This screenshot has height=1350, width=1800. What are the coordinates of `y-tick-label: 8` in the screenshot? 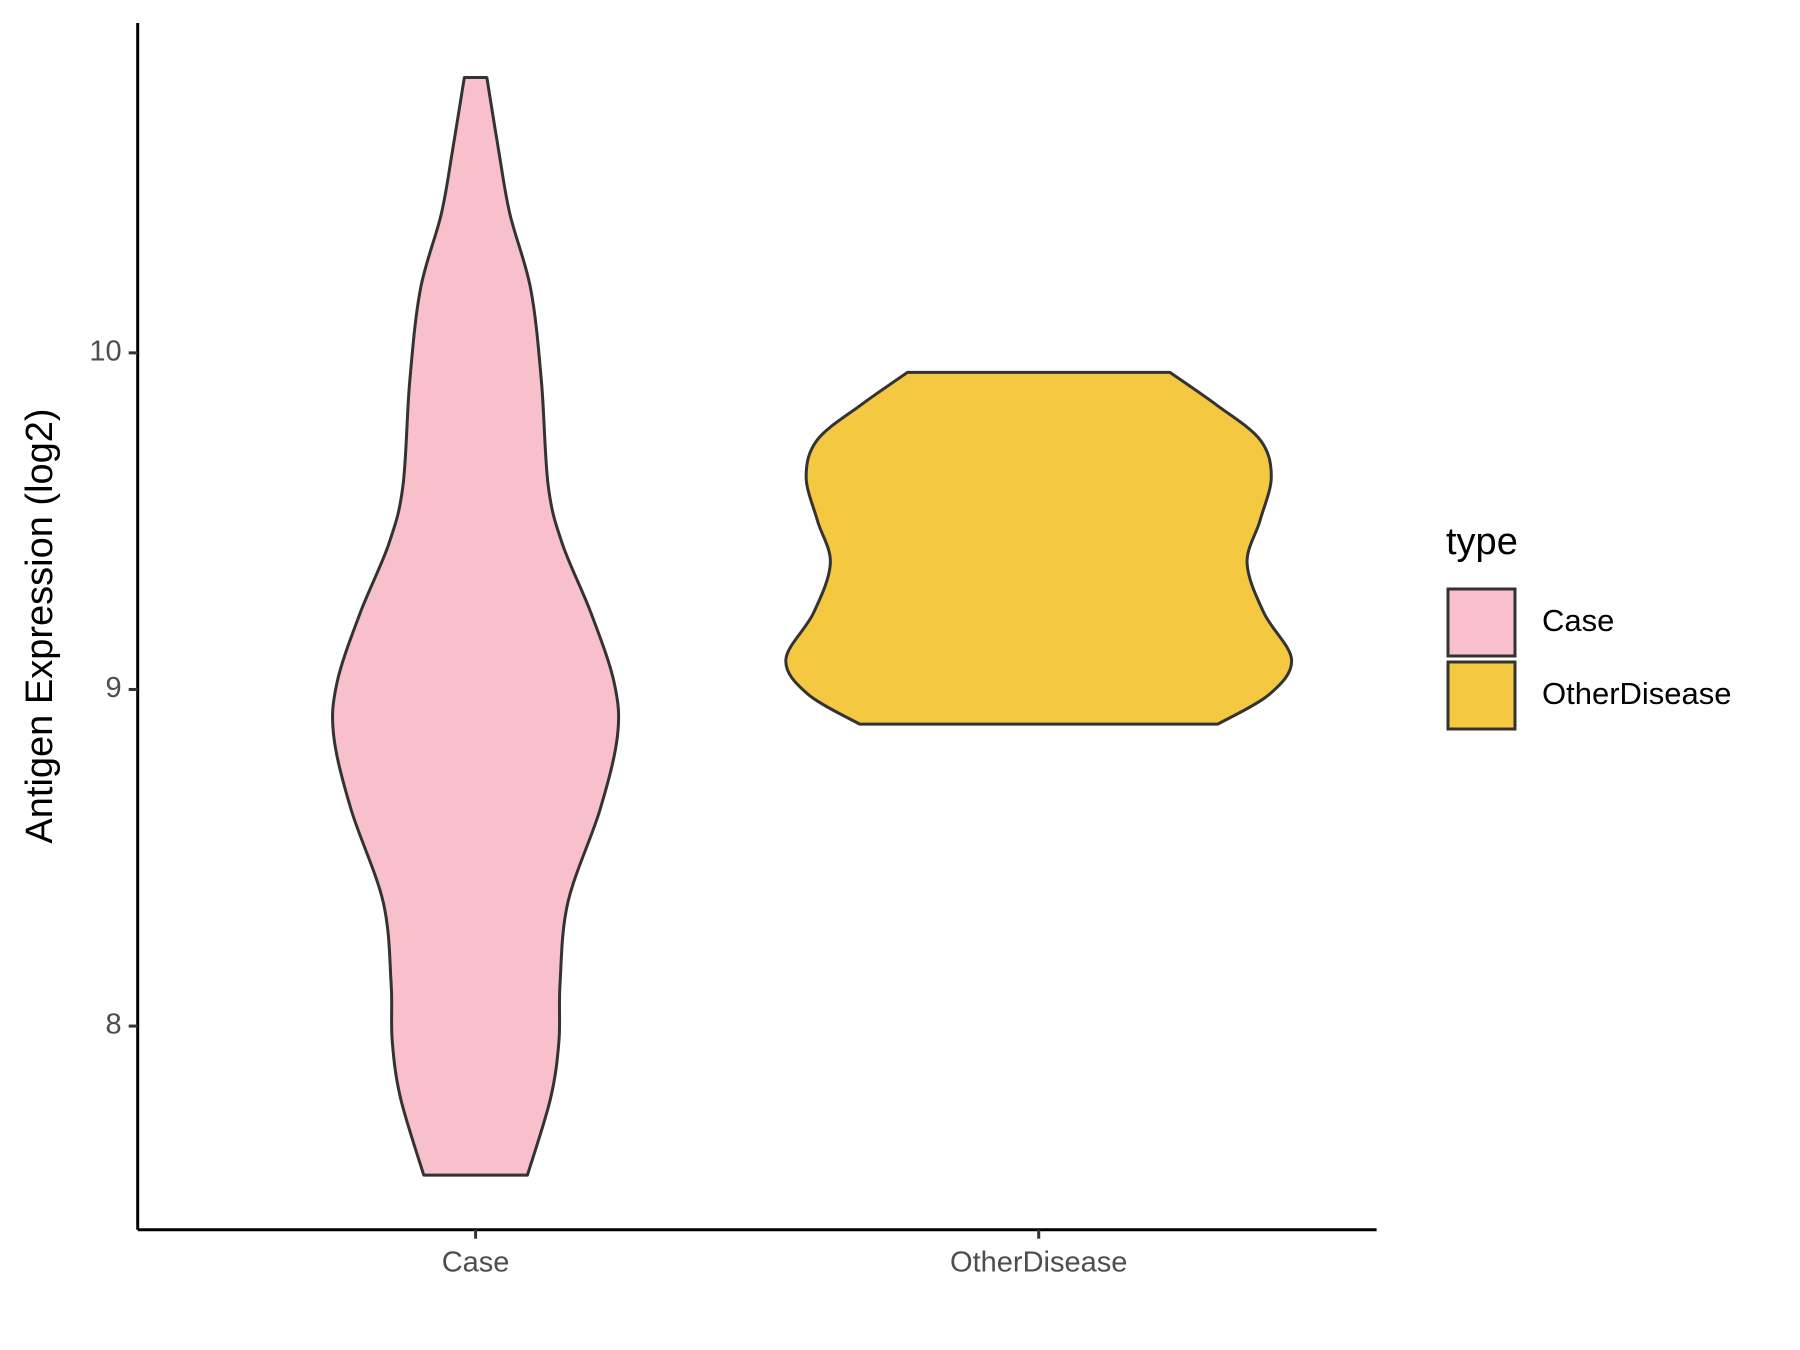 It's located at (114, 1025).